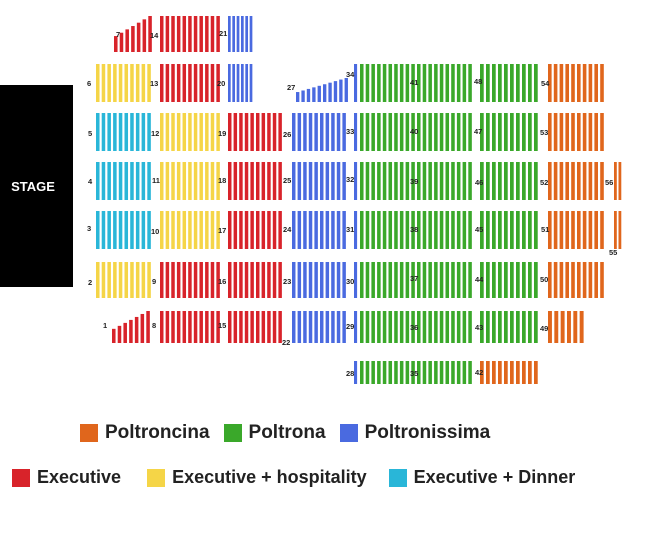  Describe the element at coordinates (105, 325) in the screenshot. I see `block-label-1: 1` at that location.